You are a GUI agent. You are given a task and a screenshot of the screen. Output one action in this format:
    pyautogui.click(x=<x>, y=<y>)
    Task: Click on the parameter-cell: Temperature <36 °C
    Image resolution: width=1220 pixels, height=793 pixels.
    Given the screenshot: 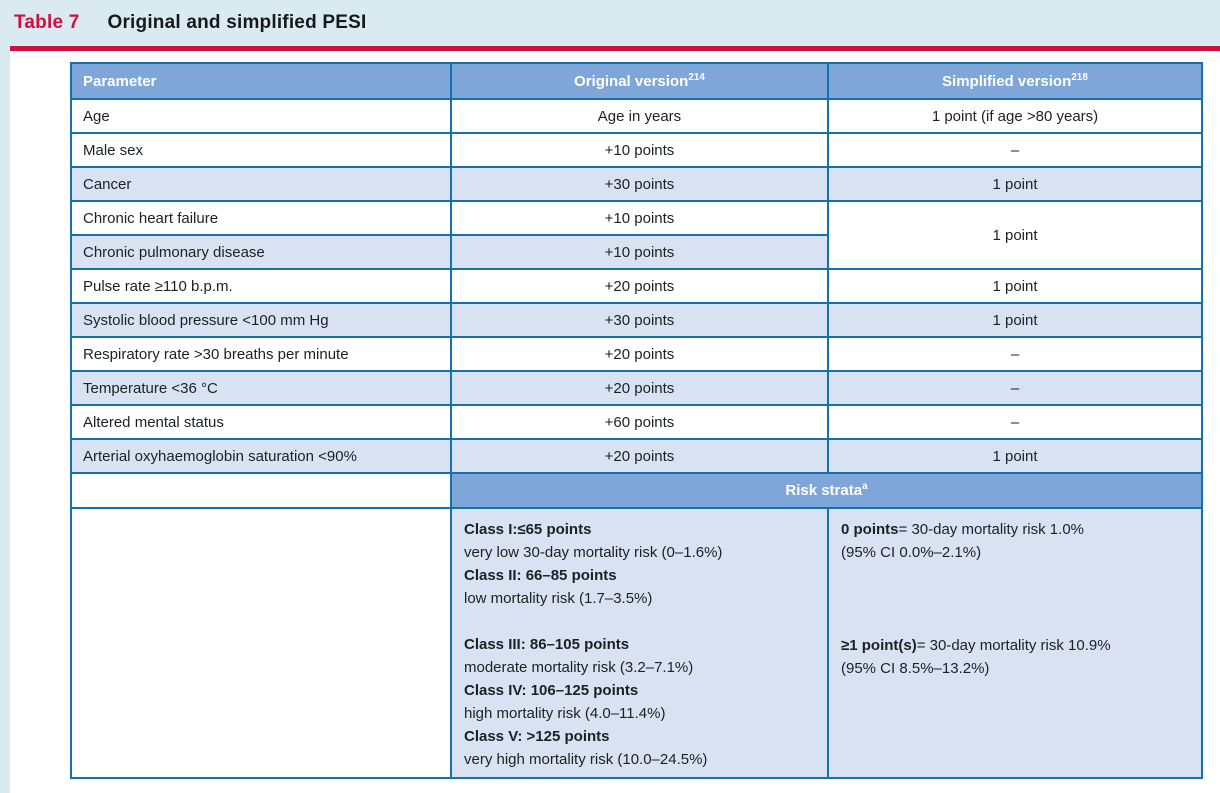 What is the action you would take?
    pyautogui.click(x=261, y=388)
    